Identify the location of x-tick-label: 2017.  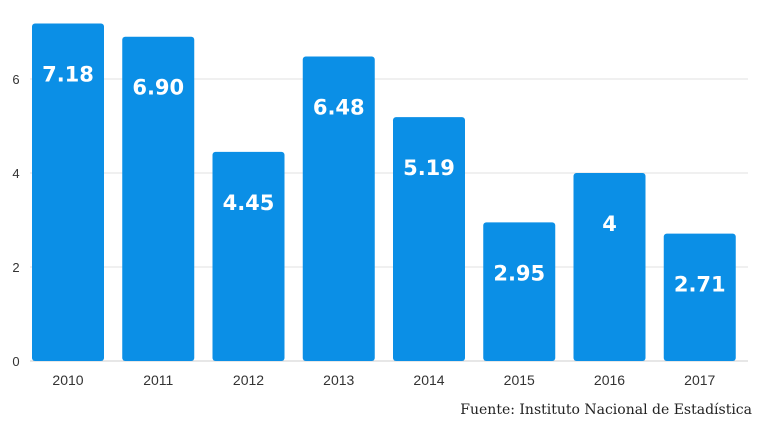
(699, 380).